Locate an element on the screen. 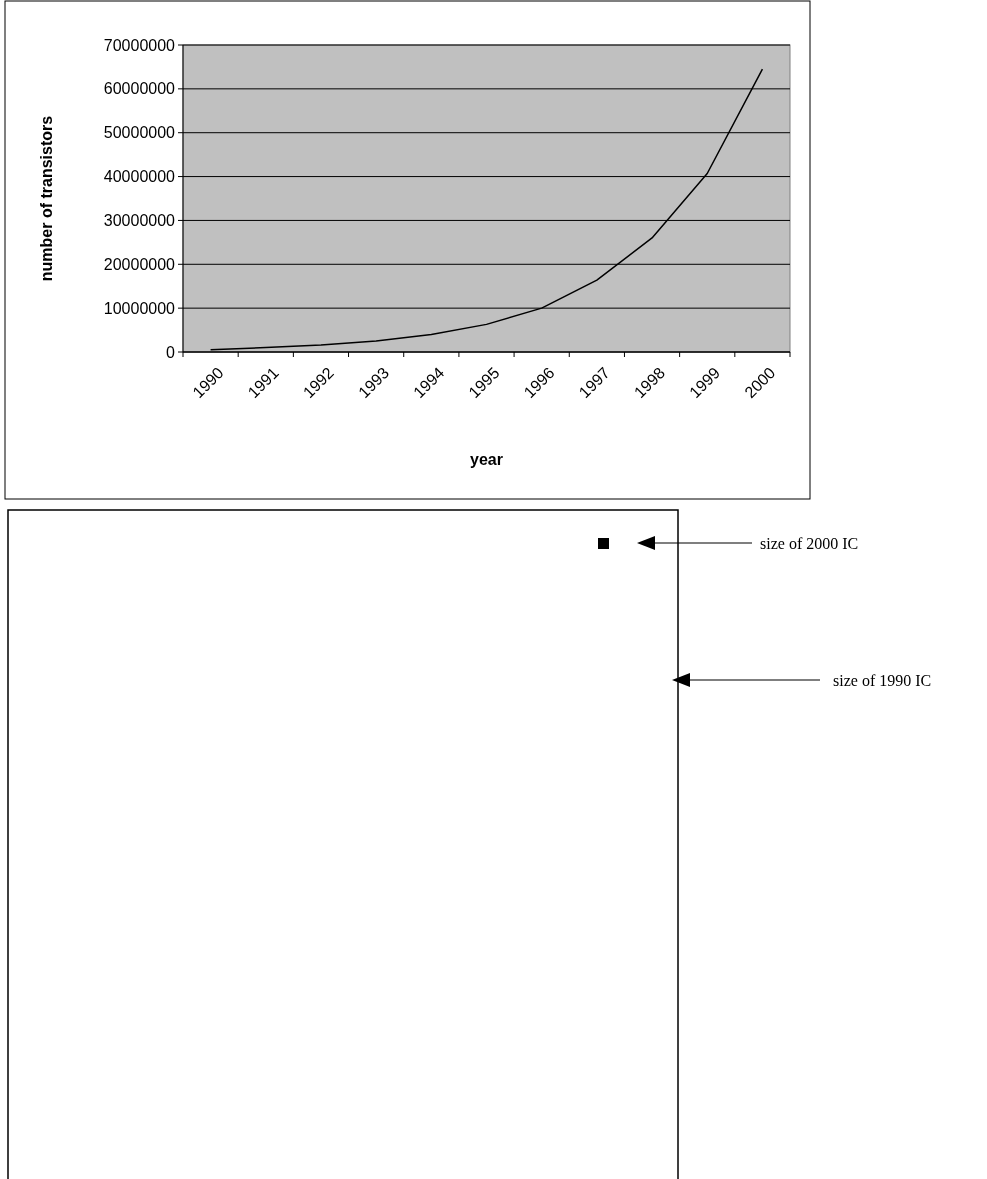  y-tick-label: 30000000 is located at coordinates (139, 221).